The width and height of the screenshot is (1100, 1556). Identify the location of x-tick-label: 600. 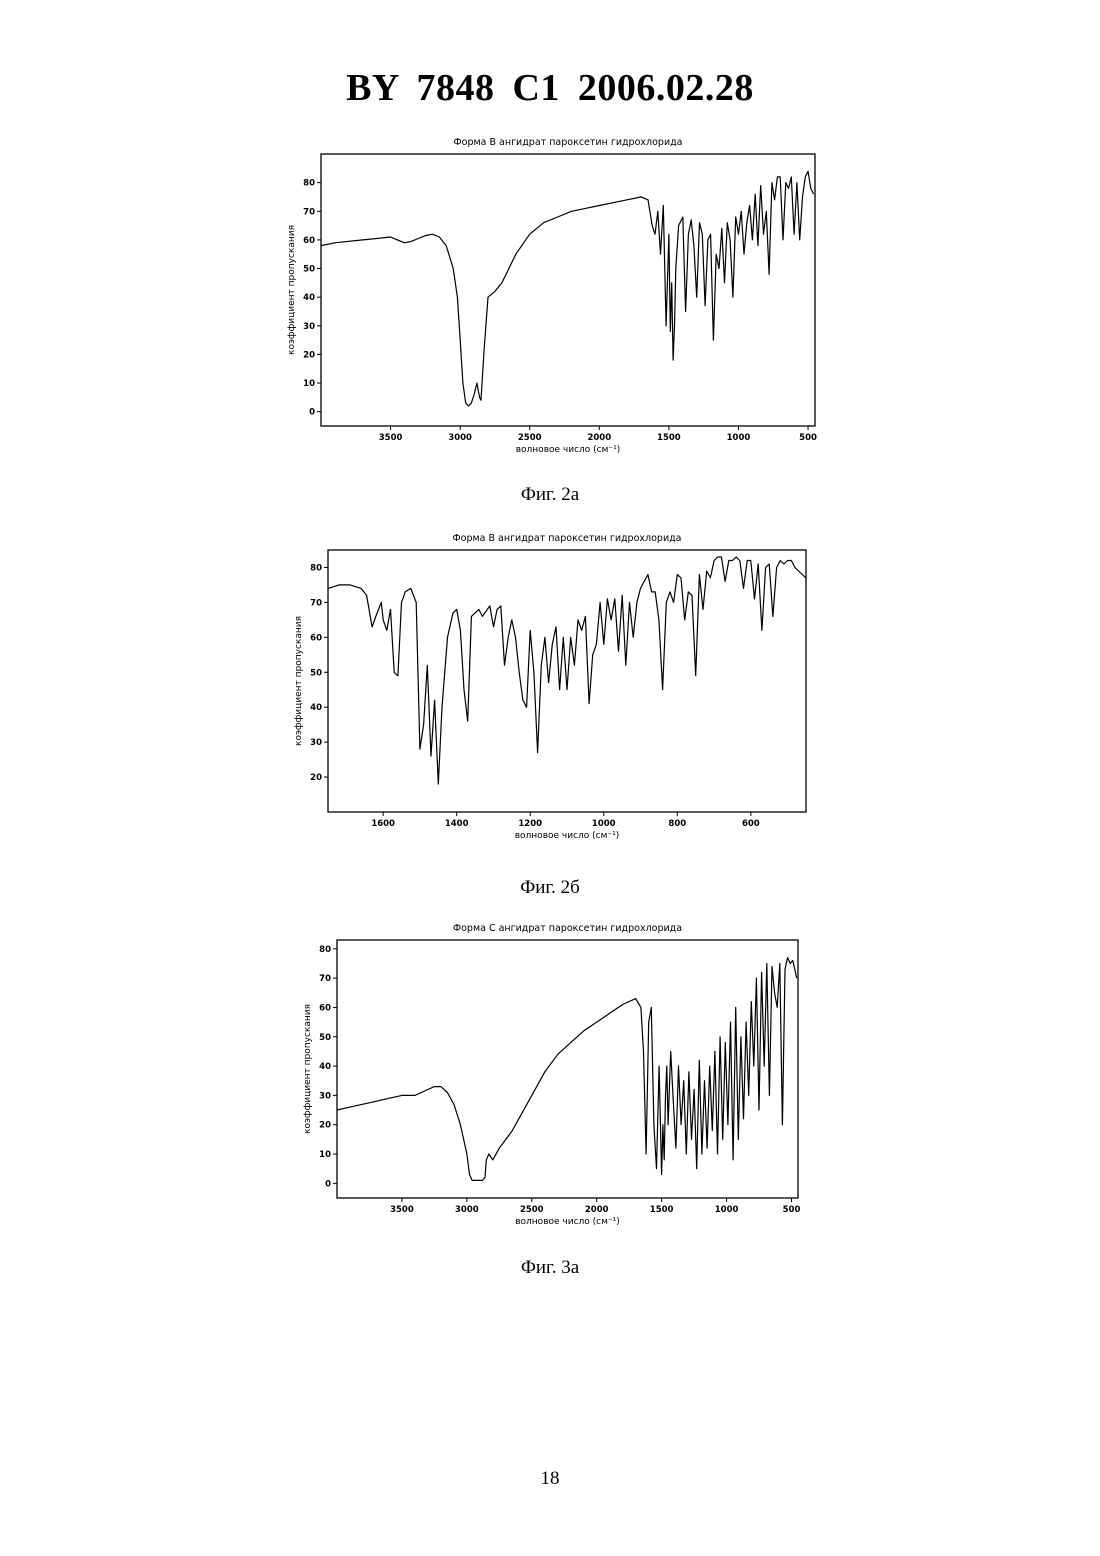
(751, 824).